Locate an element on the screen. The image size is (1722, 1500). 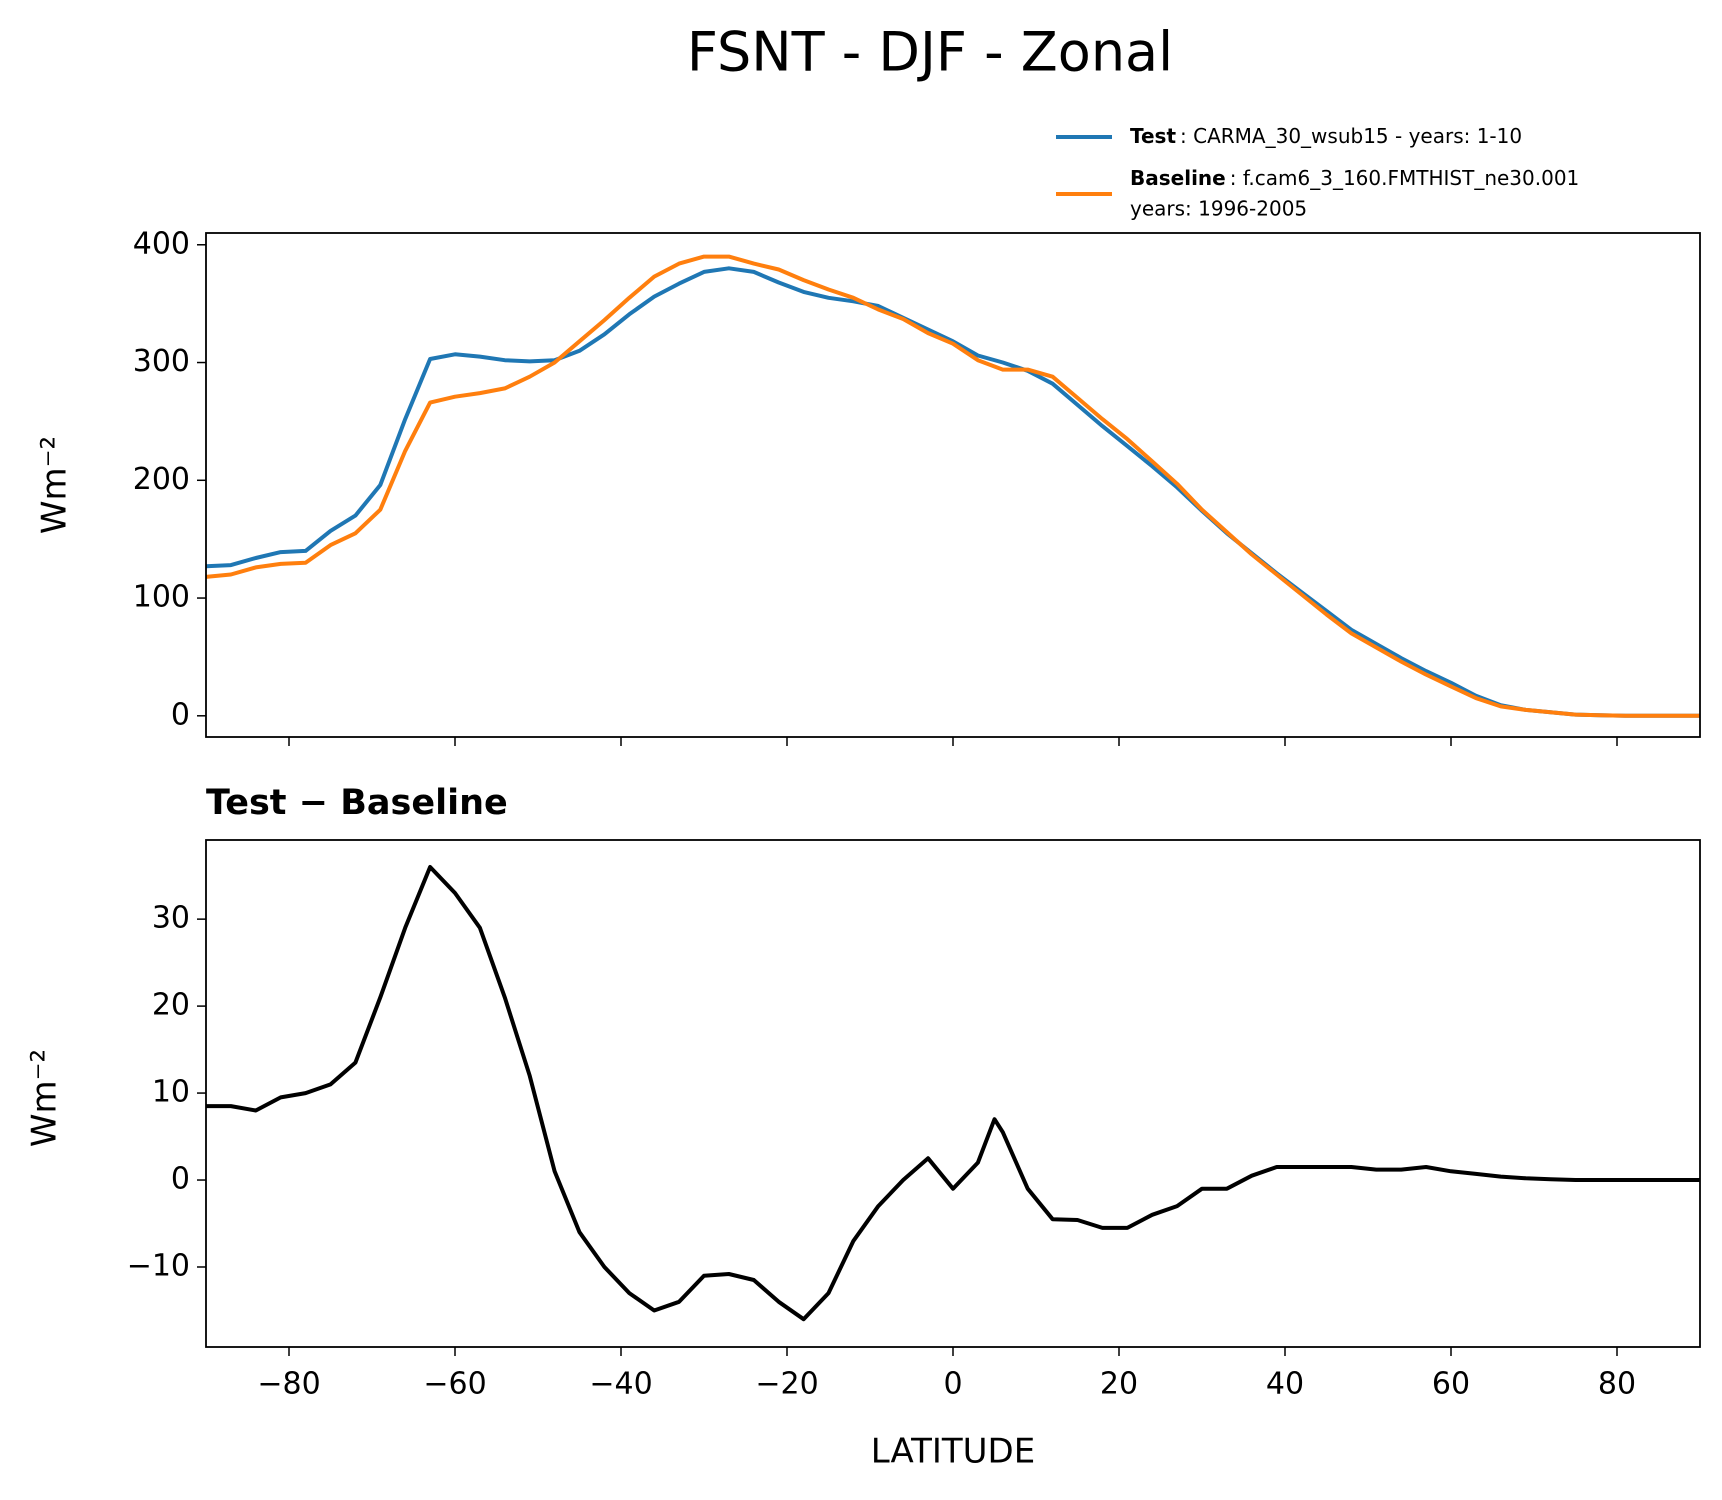
y-tick-label: 20 is located at coordinates (171, 1005).